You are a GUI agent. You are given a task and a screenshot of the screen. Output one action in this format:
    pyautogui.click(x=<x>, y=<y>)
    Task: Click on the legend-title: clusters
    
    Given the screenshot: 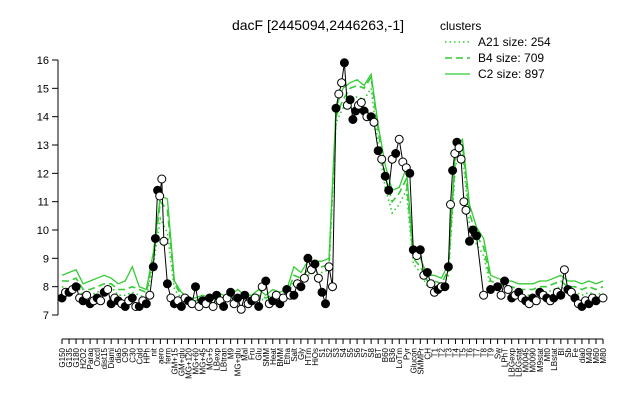 What is the action you would take?
    pyautogui.click(x=460, y=26)
    